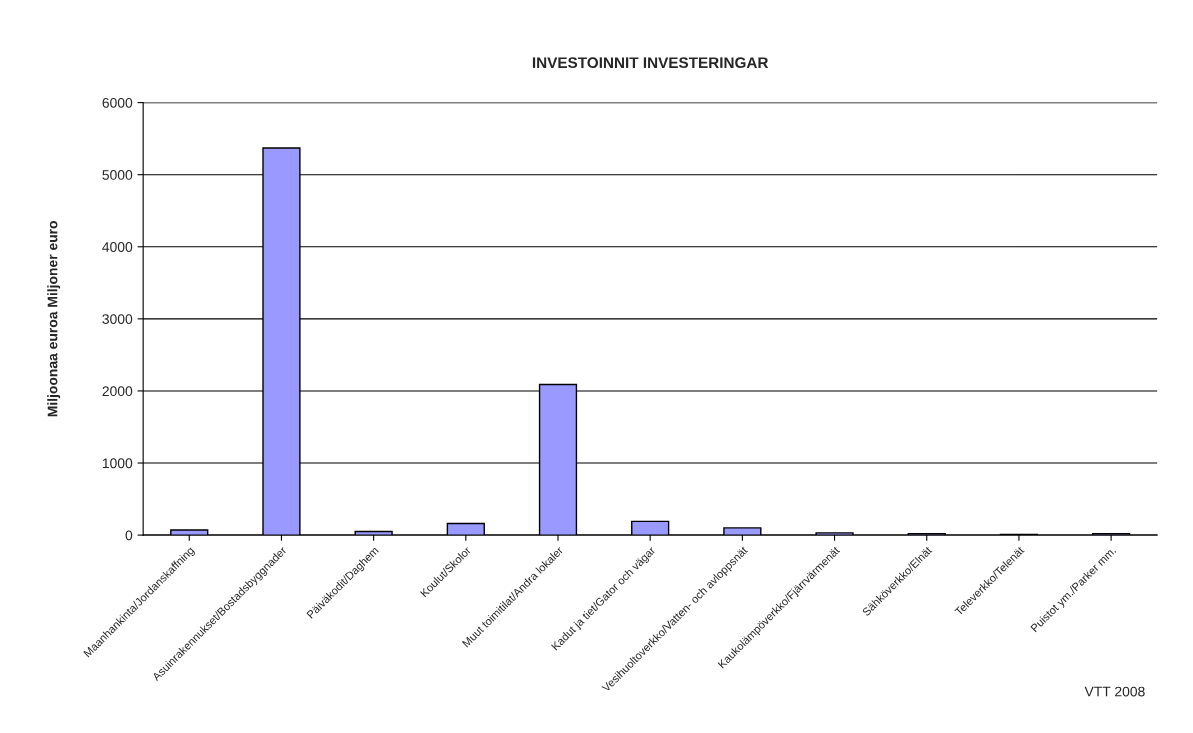 Image resolution: width=1193 pixels, height=733 pixels. Describe the element at coordinates (117, 391) in the screenshot. I see `y-tick-label: 2000` at that location.